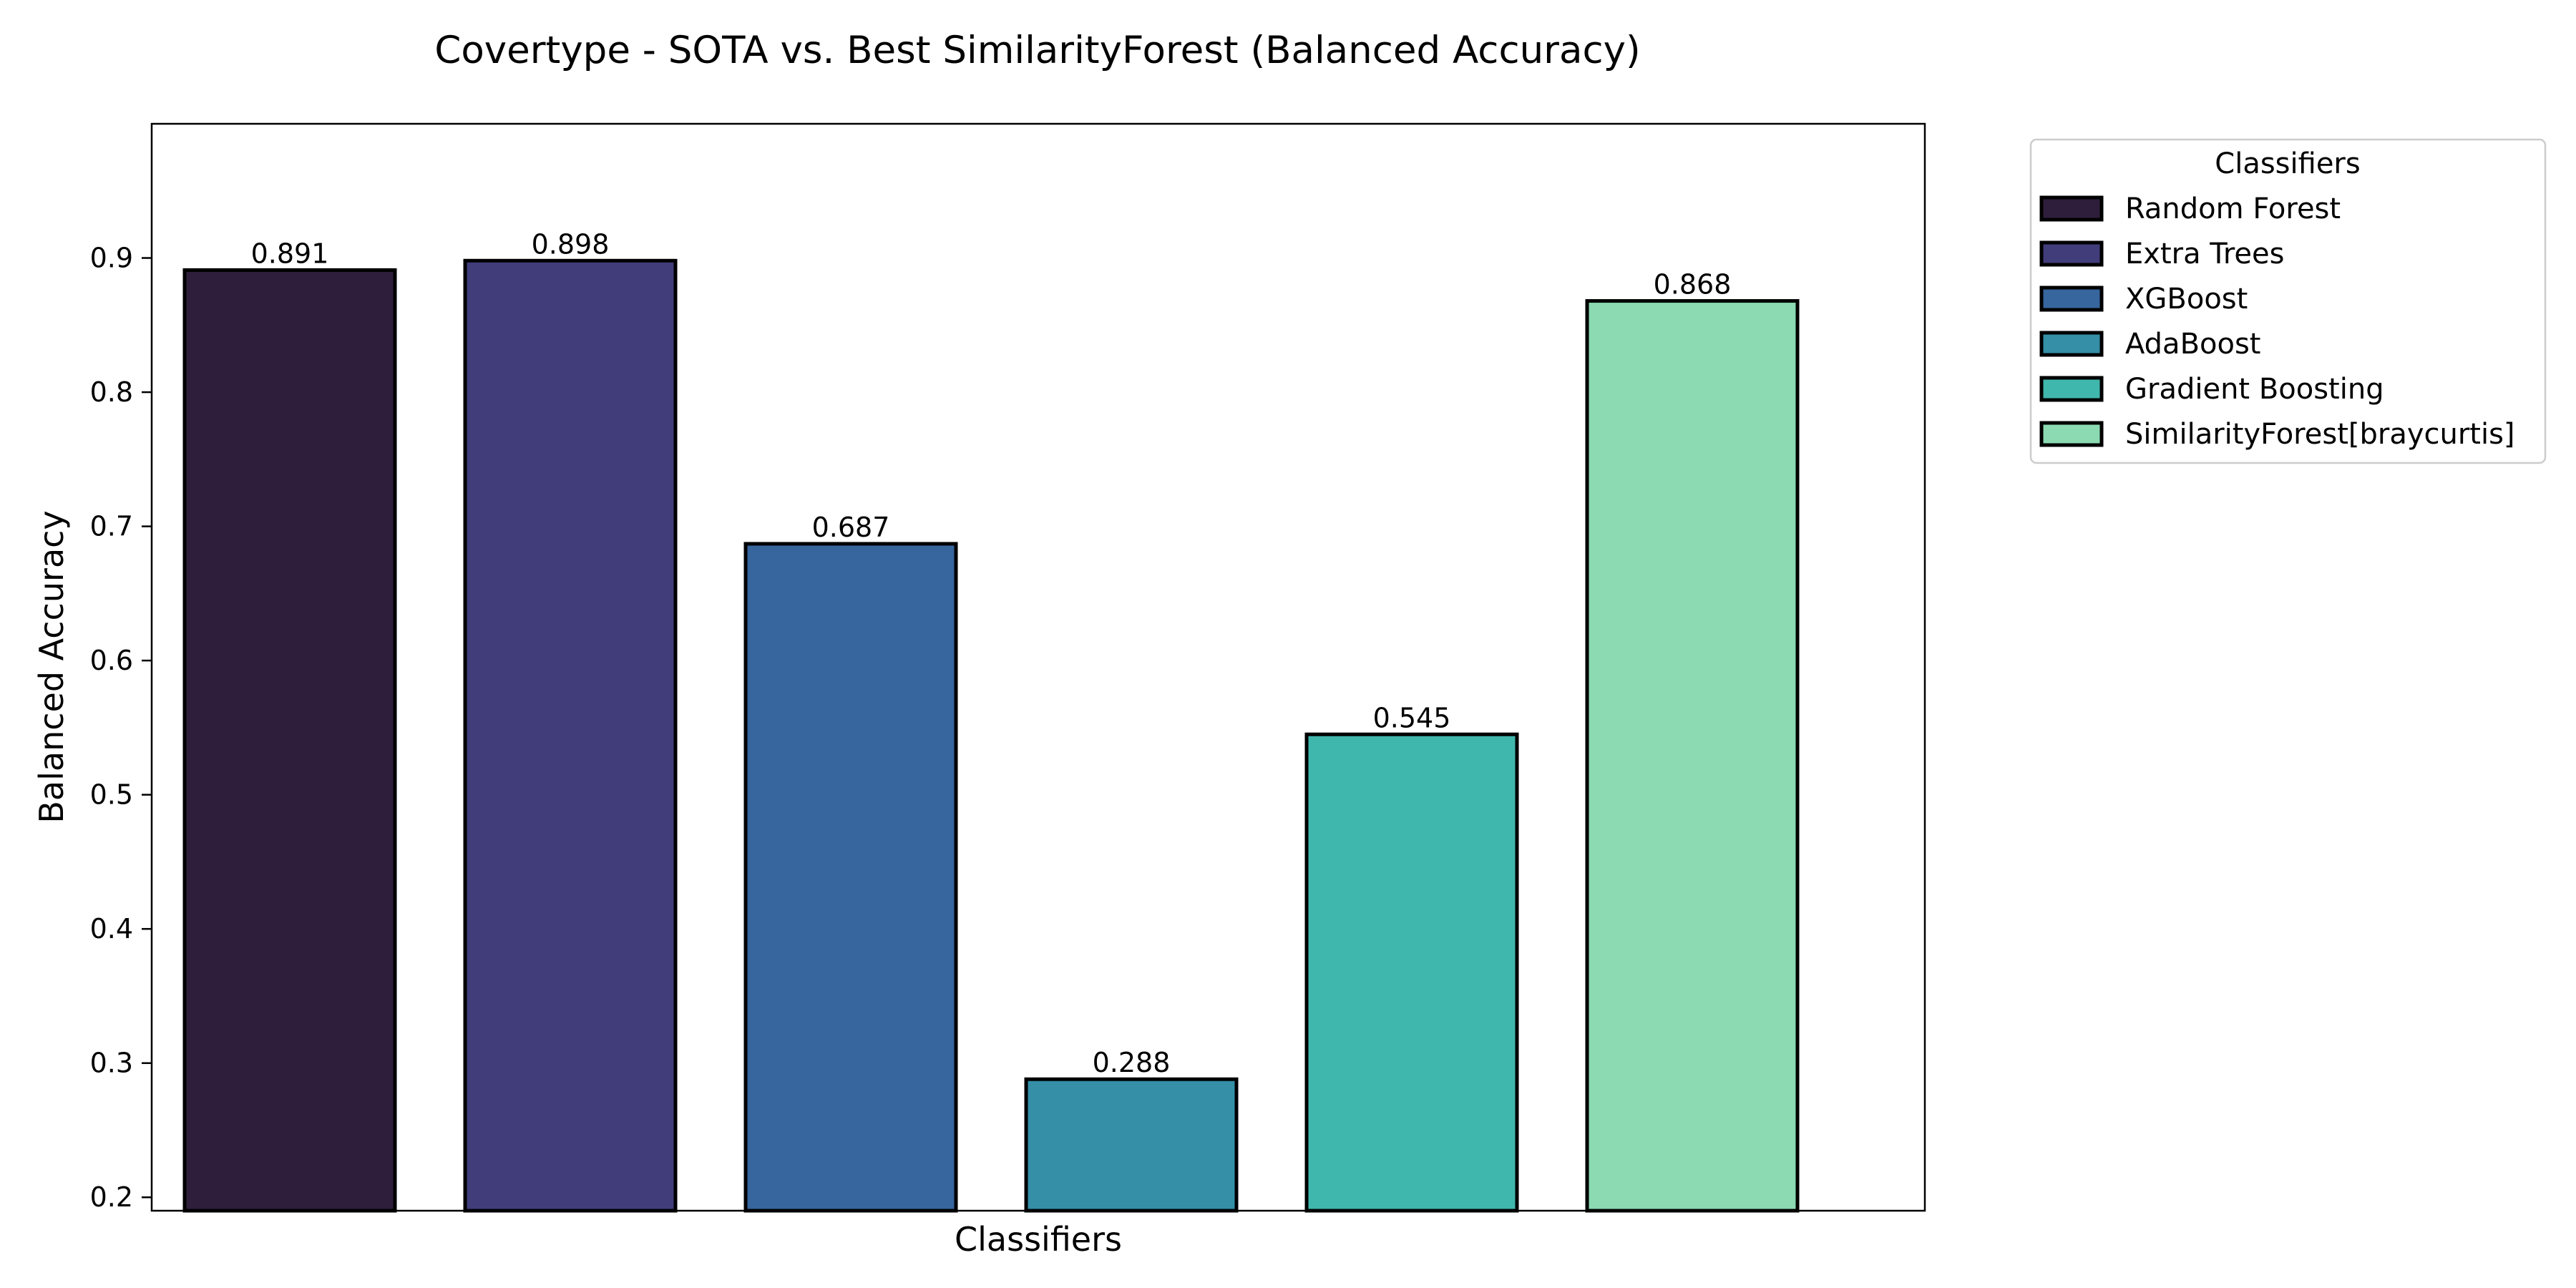 This screenshot has width=2576, height=1288. I want to click on legend-swatch-xgboost, so click(2071, 299).